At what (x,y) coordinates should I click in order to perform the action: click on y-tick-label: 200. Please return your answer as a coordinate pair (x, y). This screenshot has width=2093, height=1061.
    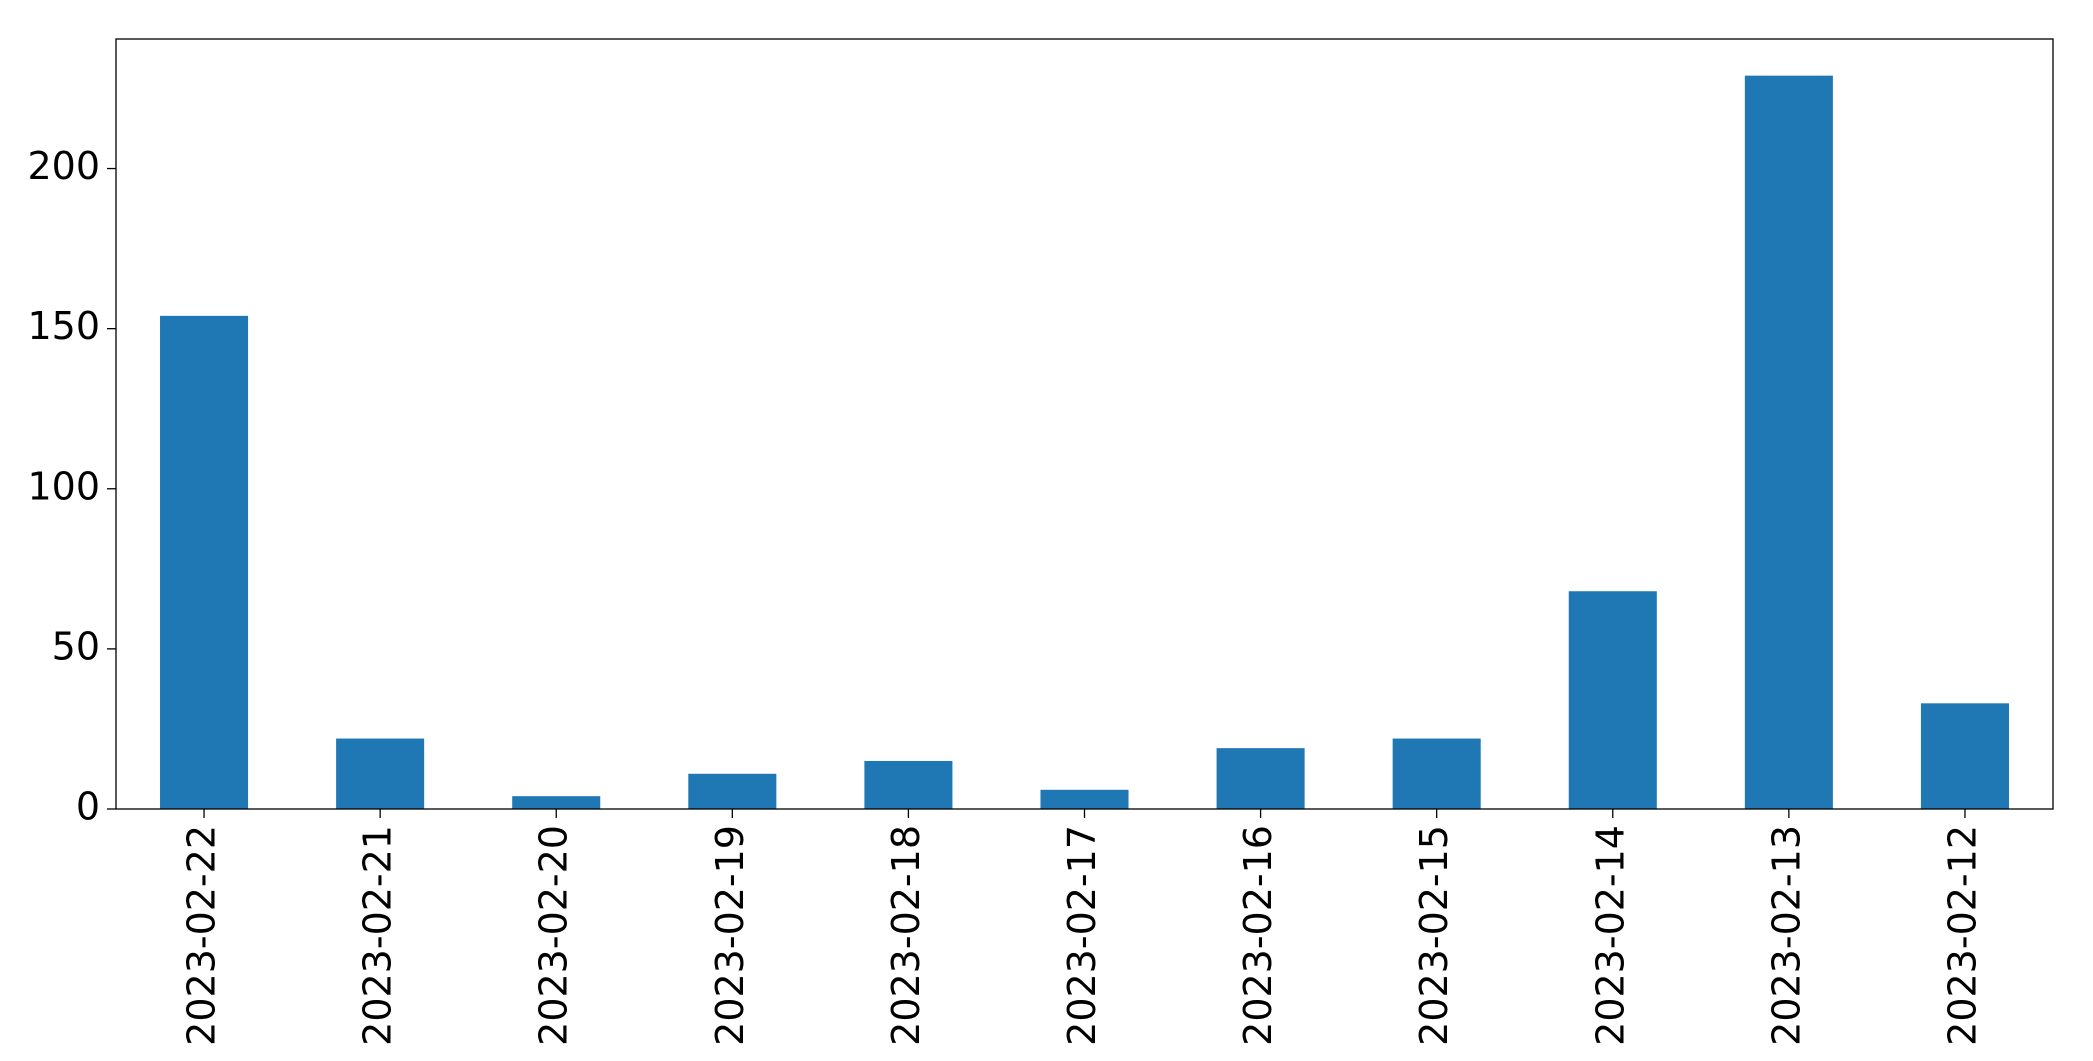
    Looking at the image, I should click on (63, 166).